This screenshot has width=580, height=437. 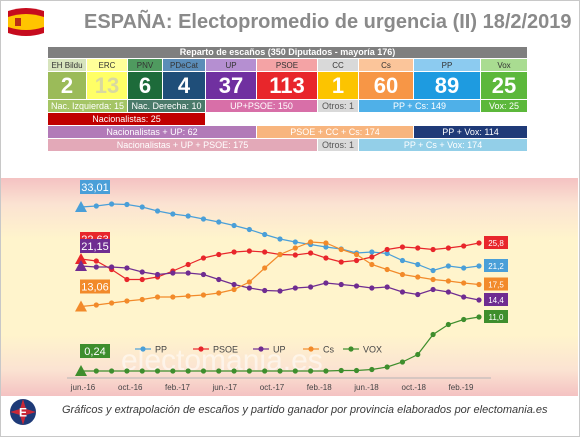 I want to click on party-seats-cell: 13, so click(x=107, y=85).